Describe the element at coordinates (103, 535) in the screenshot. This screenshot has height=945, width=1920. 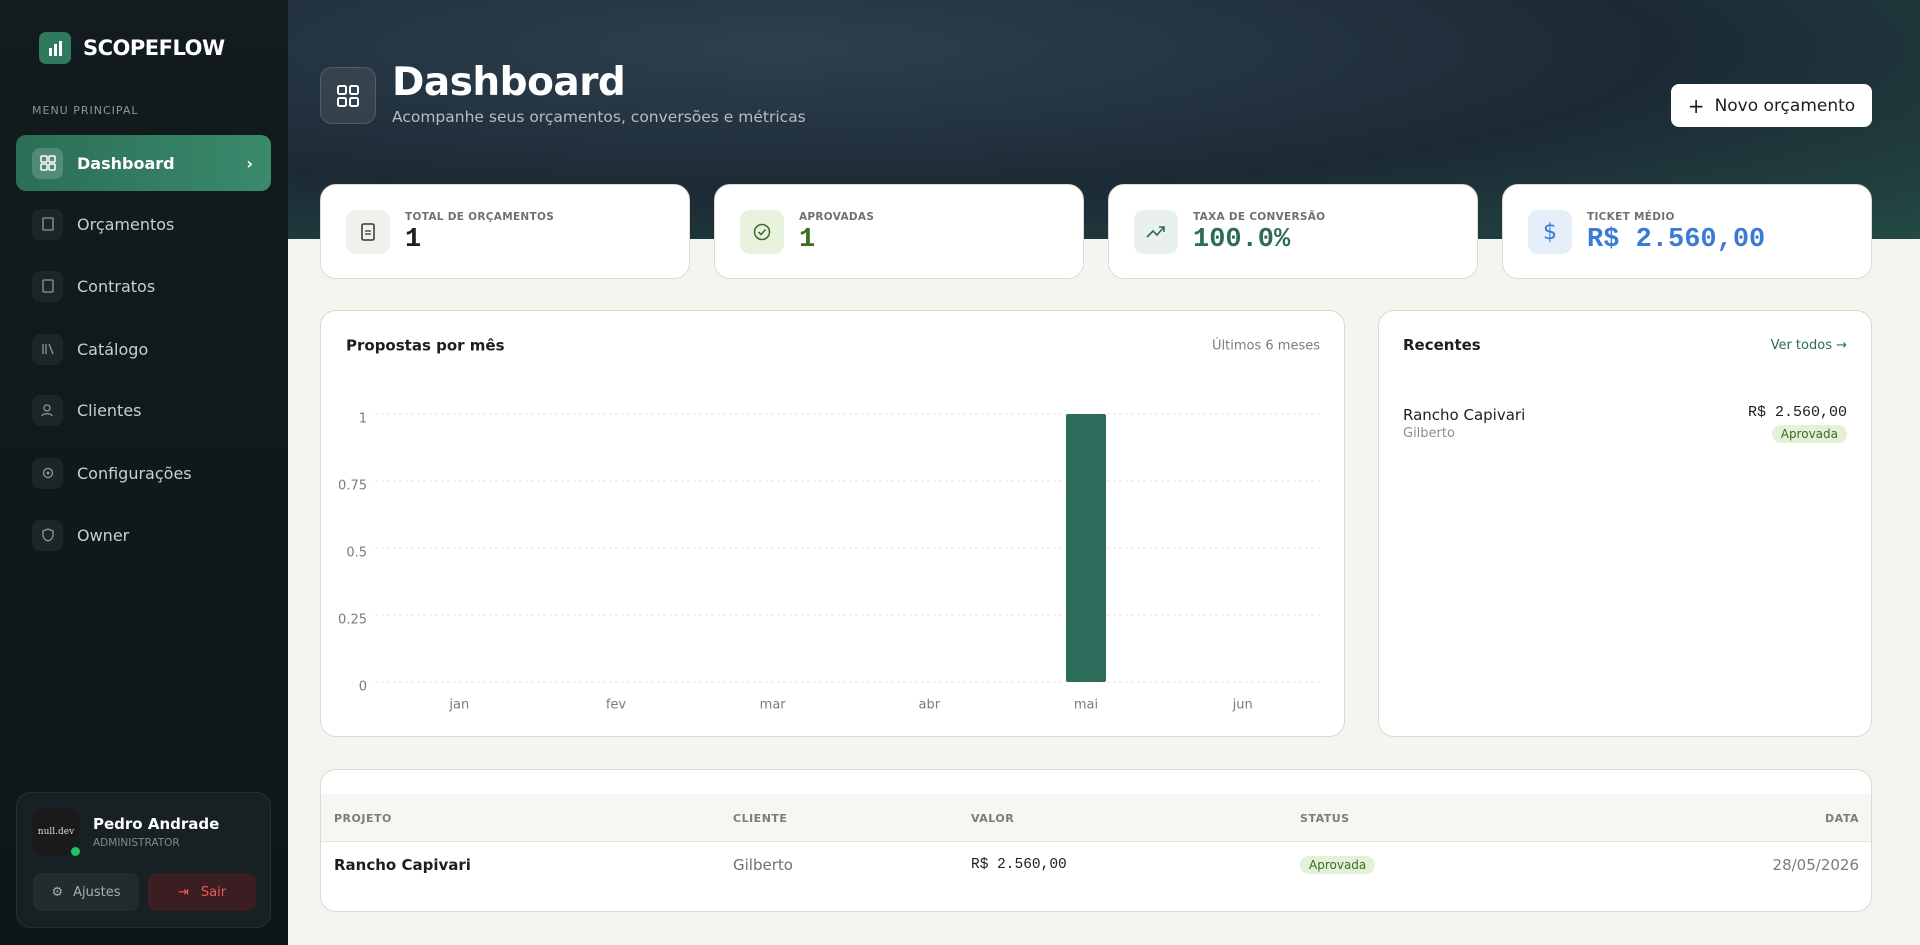
I see `menu-text: Owner` at that location.